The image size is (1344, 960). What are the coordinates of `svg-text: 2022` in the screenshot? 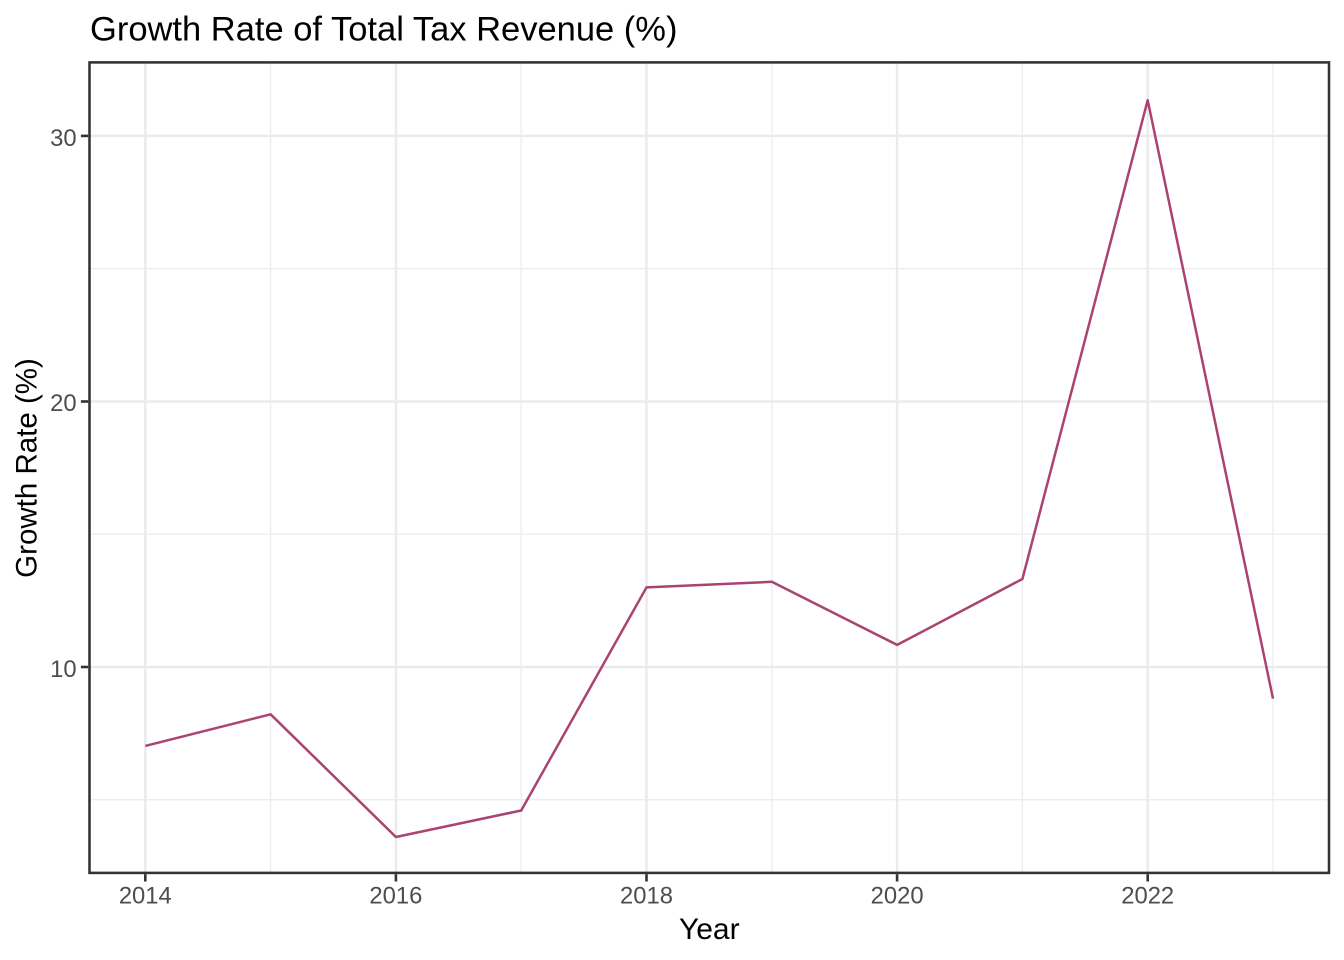 It's located at (1147, 896).